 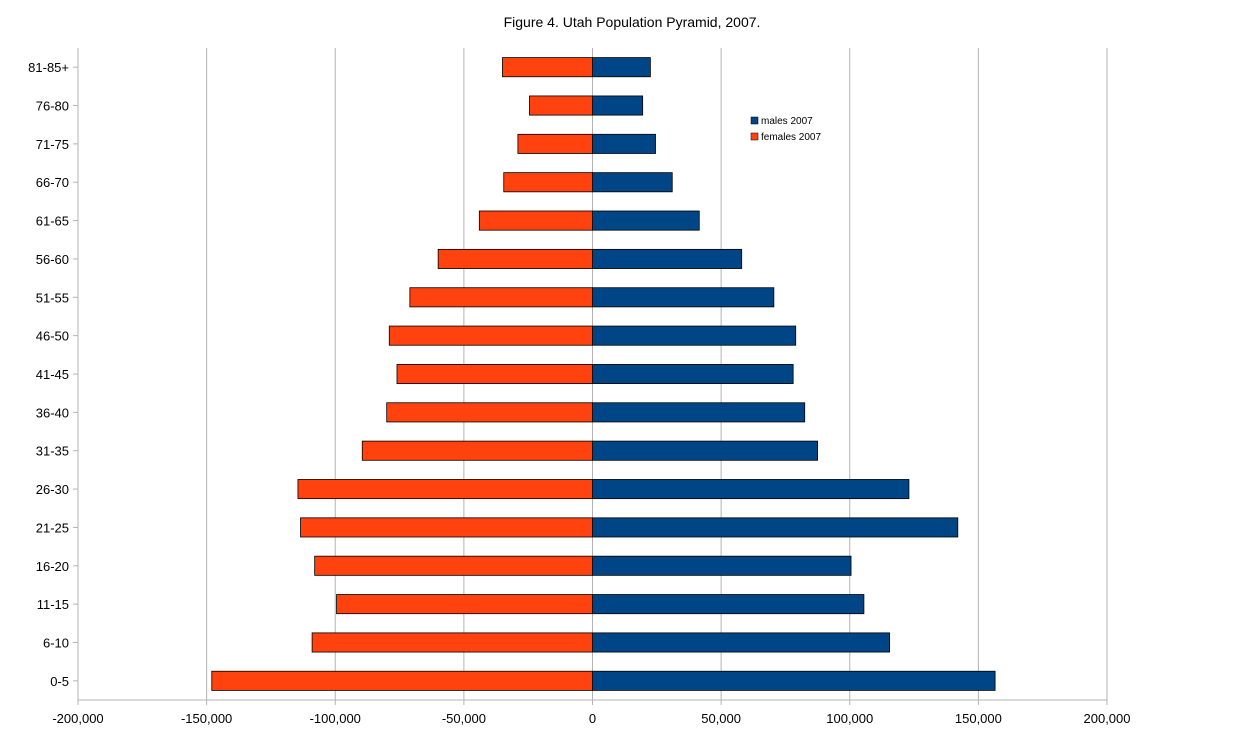 I want to click on legend: males 2007 females 2007, so click(x=785, y=129).